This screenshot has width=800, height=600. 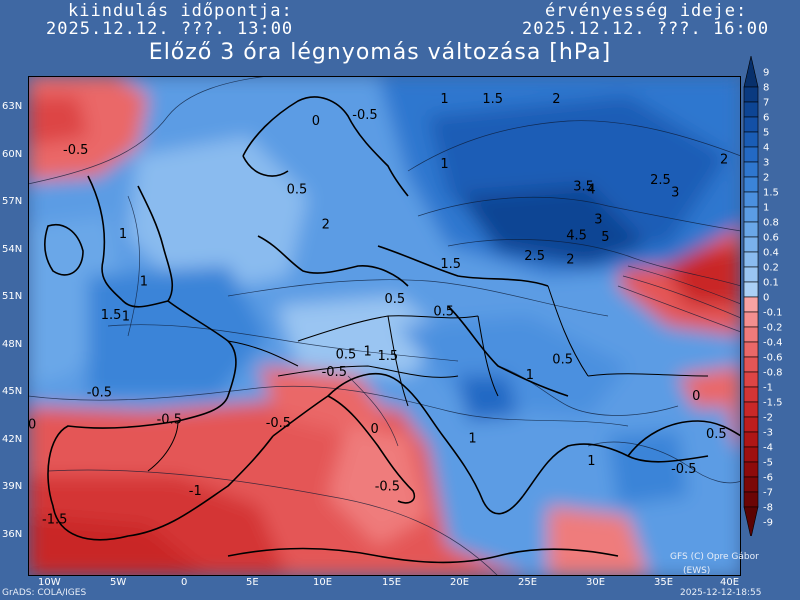 What do you see at coordinates (12, 534) in the screenshot?
I see `lat-label-36n: 36N` at bounding box center [12, 534].